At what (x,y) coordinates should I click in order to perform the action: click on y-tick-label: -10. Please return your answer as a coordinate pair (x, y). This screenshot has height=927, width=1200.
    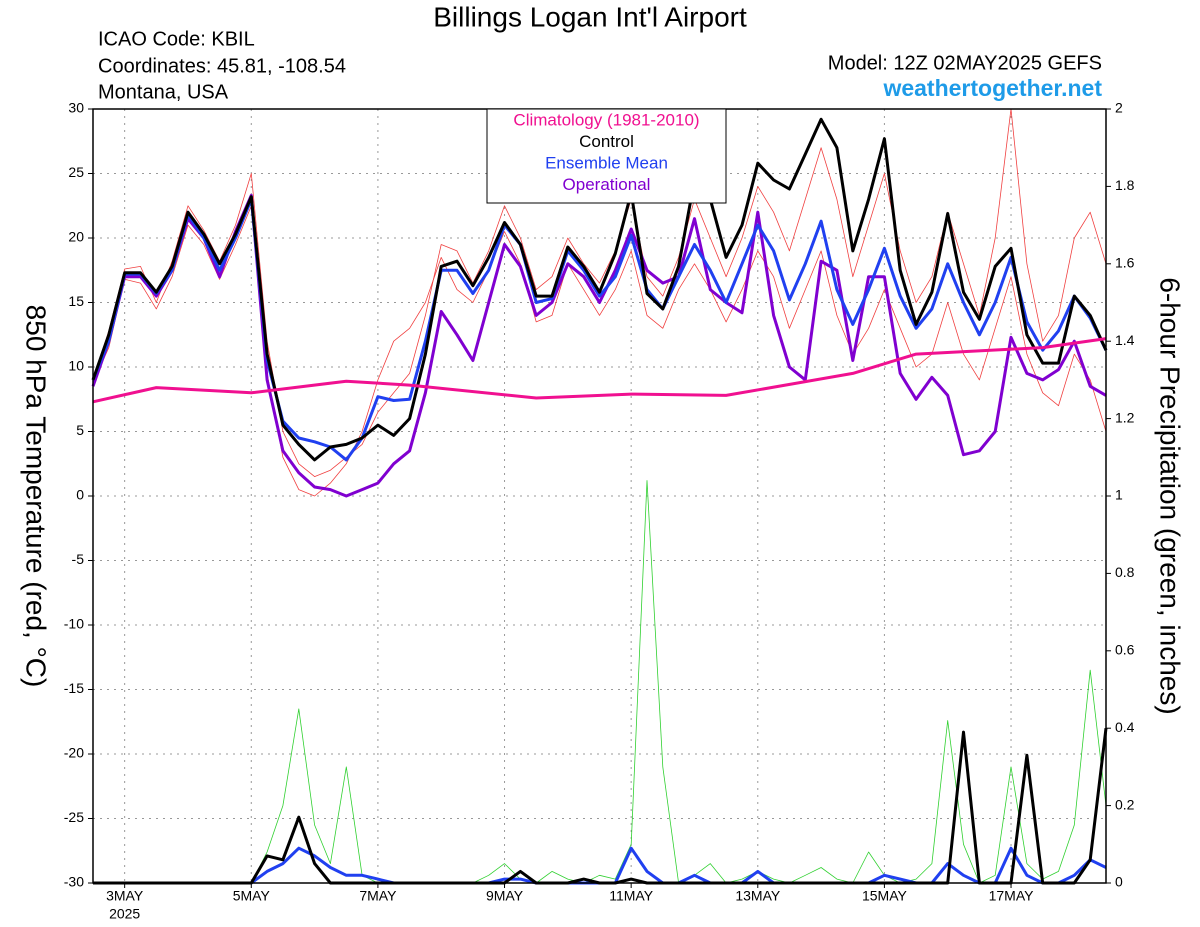
    Looking at the image, I should click on (74, 624).